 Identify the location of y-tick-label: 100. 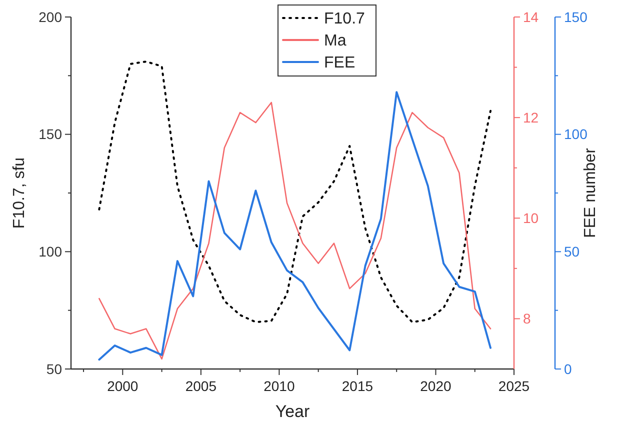
(50, 252).